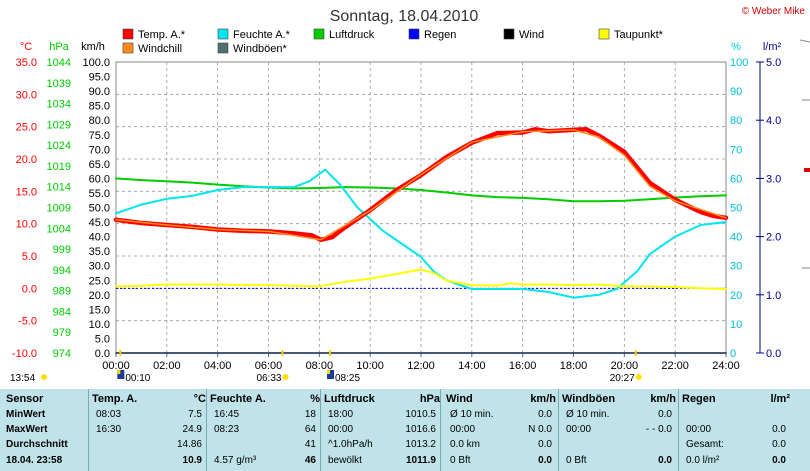  What do you see at coordinates (99, 238) in the screenshot?
I see `wind-tick-label: 40.0` at bounding box center [99, 238].